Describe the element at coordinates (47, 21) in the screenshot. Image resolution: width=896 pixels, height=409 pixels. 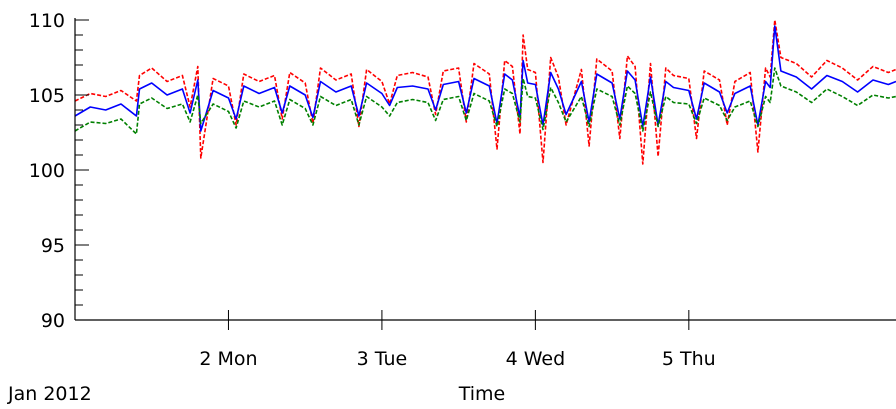
I see `y-tick-label: 110` at that location.